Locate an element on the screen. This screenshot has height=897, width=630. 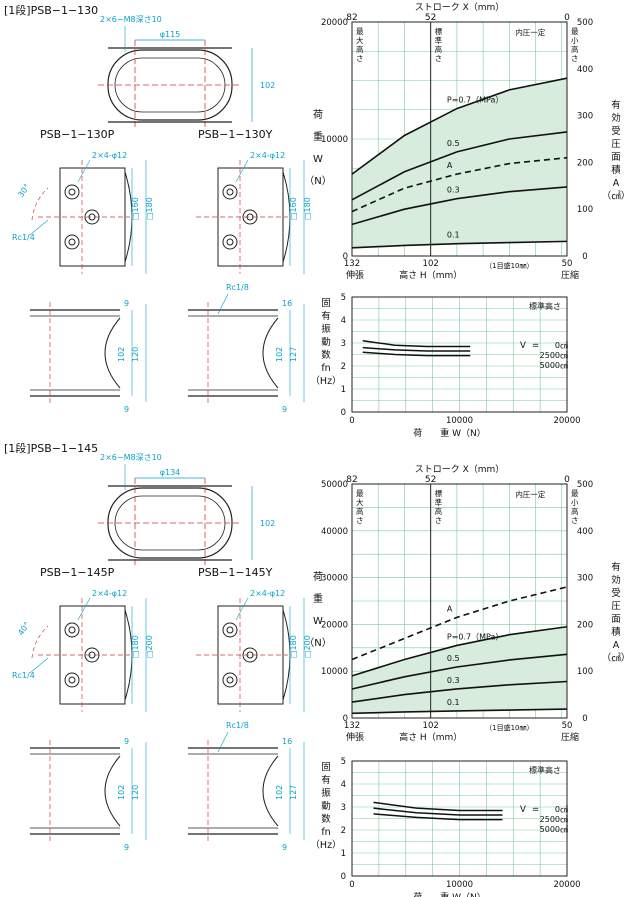
height-label: 102 is located at coordinates (267, 523).